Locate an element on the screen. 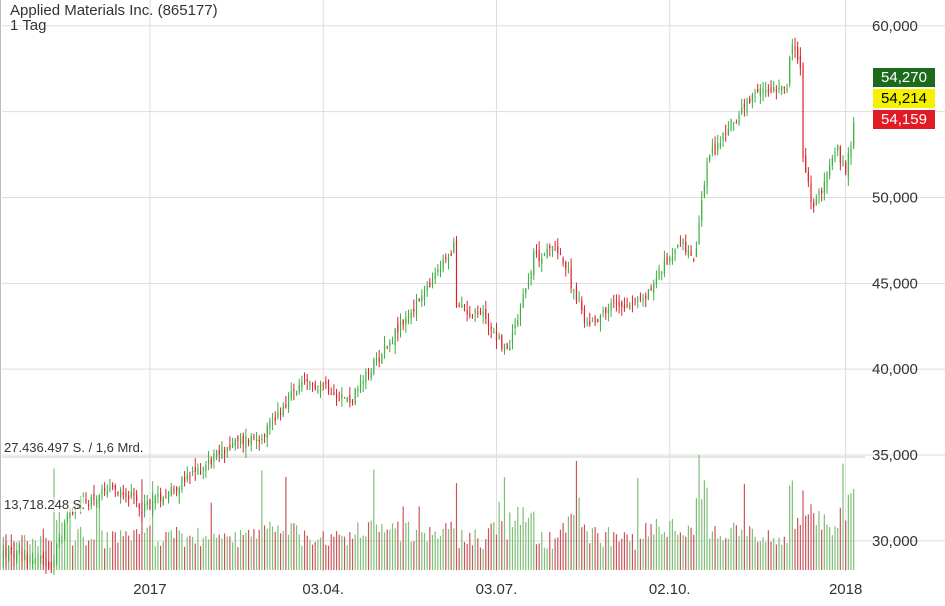  y-tick-label: 35,000 is located at coordinates (895, 455).